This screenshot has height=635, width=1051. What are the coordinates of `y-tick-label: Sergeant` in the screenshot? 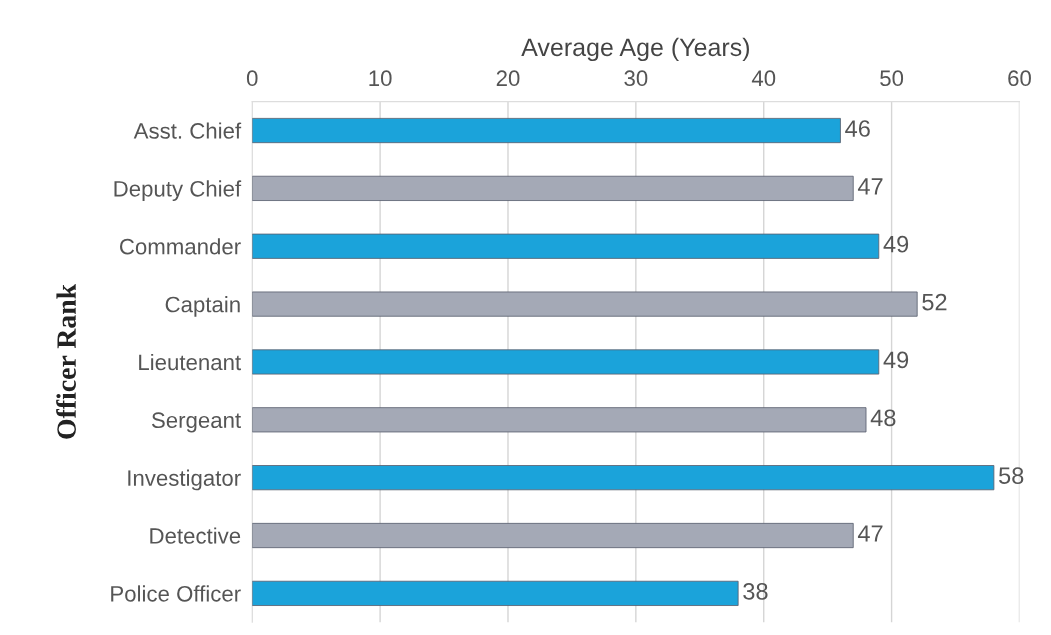 It's located at (196, 422).